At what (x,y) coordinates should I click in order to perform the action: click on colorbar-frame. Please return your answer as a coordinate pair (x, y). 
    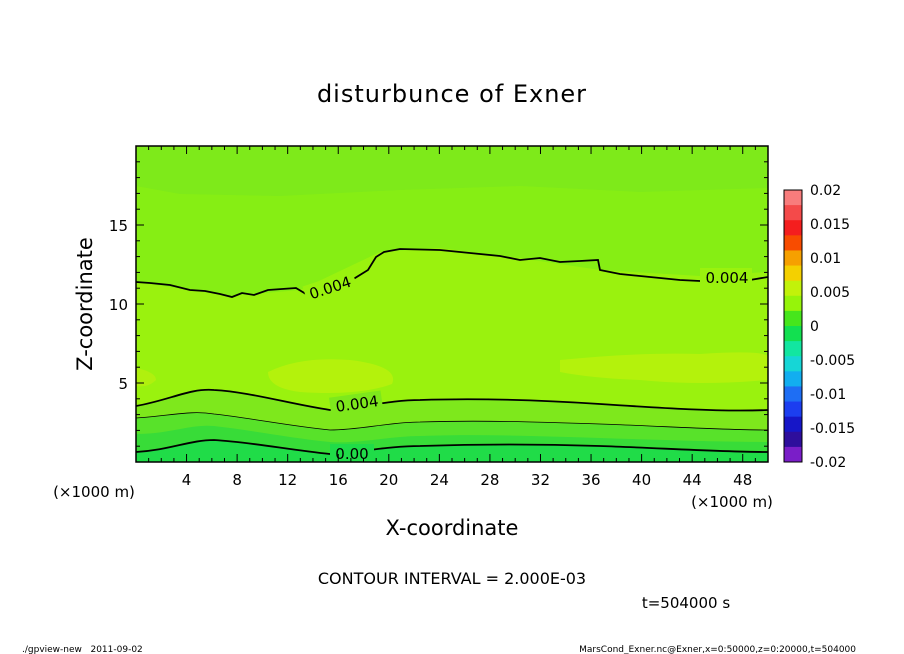
    Looking at the image, I should click on (793, 326).